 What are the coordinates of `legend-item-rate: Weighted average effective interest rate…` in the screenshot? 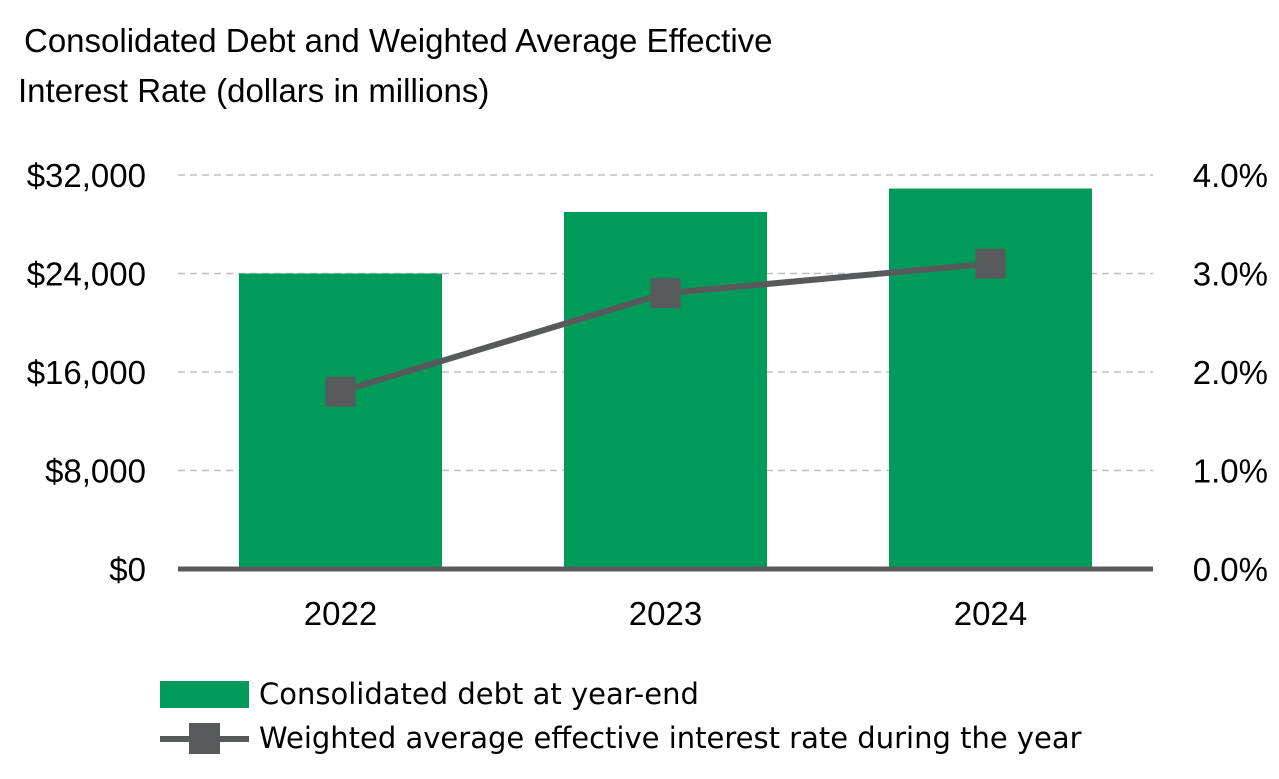 It's located at (621, 738).